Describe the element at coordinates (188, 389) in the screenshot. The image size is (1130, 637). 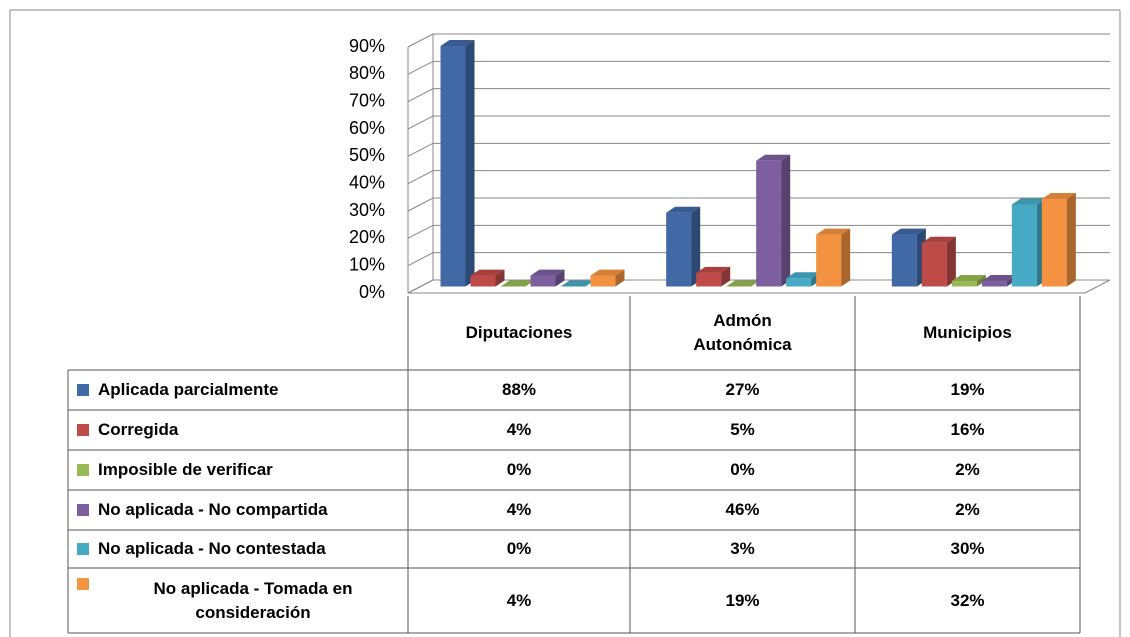
I see `legend-label: Aplicada parcialmente` at that location.